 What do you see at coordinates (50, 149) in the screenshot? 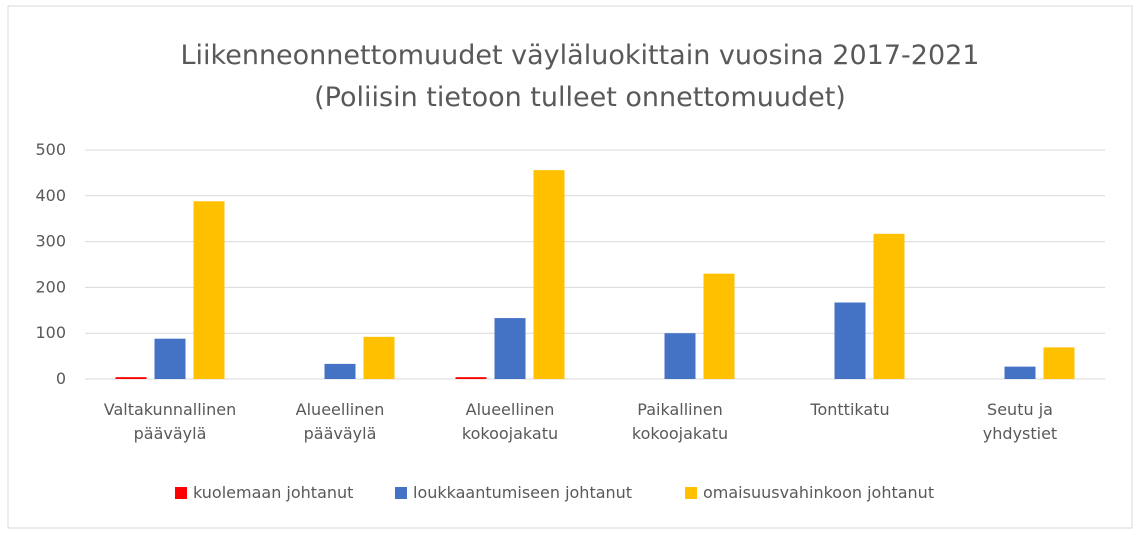
I see `y-tick-label: 500` at bounding box center [50, 149].